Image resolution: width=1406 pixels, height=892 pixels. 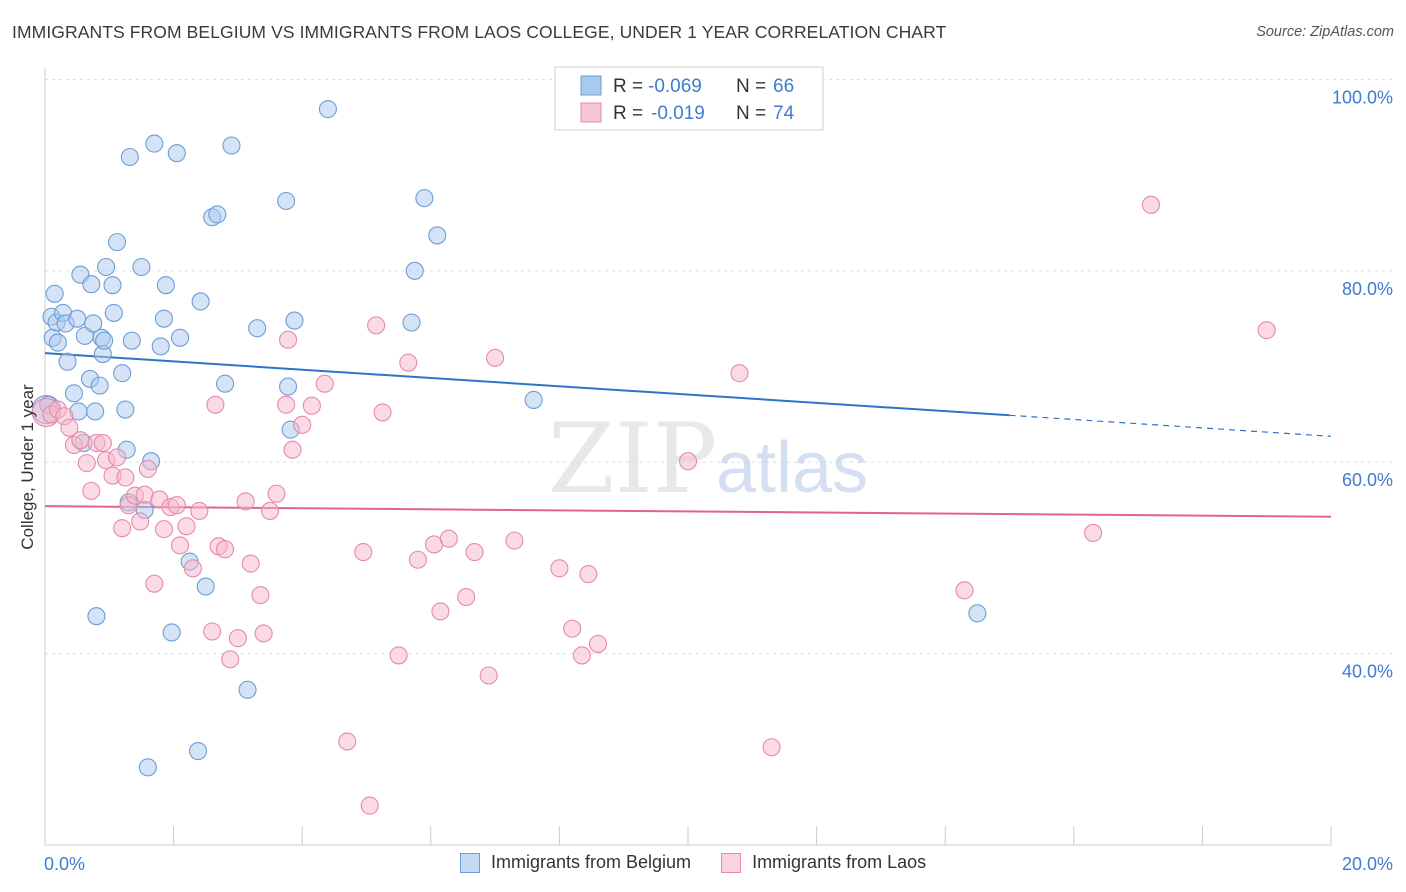 What do you see at coordinates (1367, 289) in the screenshot?
I see `y-tick-label-80: 80.0%` at bounding box center [1367, 289].